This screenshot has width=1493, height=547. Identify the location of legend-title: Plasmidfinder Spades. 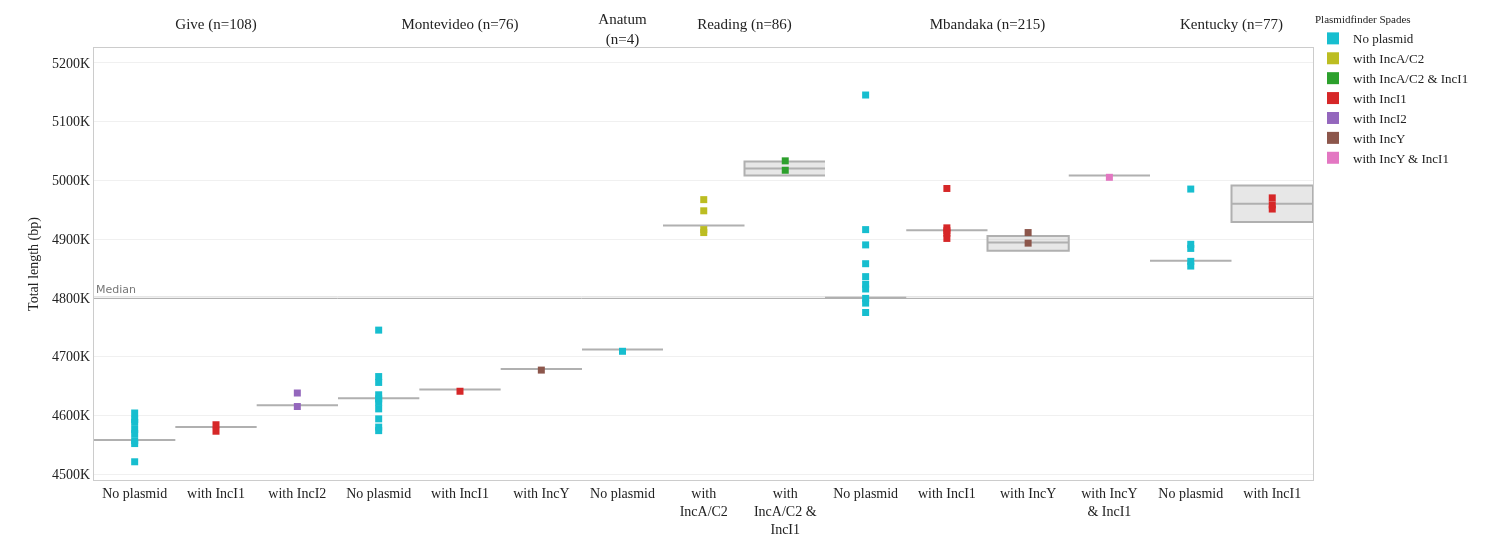
(1363, 19).